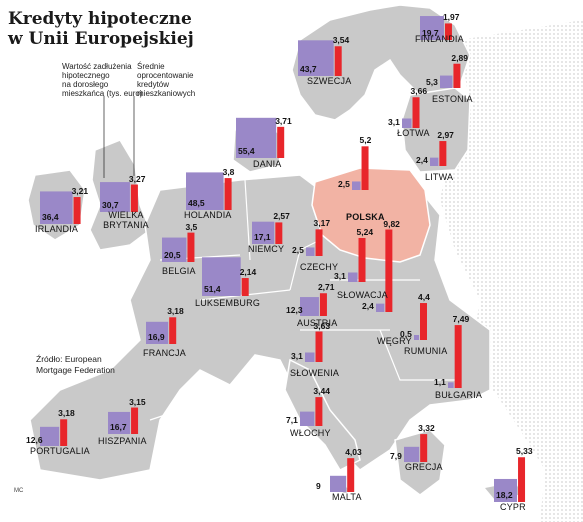 This screenshot has height=522, width=583. I want to click on debt-label-hiszpania: 16,7, so click(118, 427).